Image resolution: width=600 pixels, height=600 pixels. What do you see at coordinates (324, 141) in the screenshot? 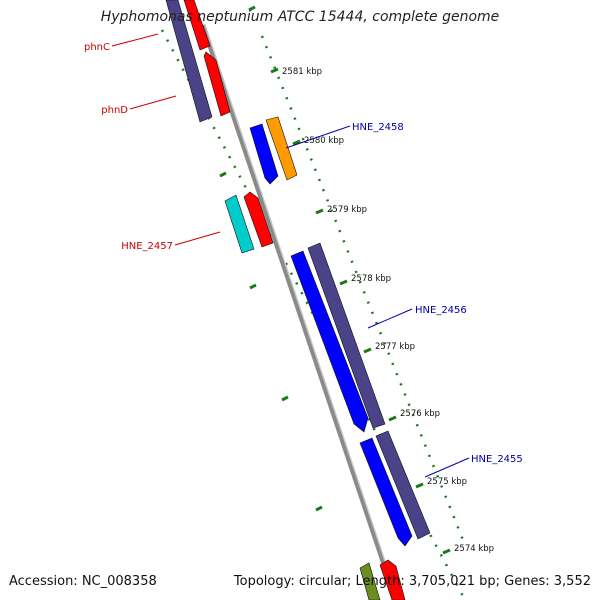
I see `tick-label: 2580 kbp` at bounding box center [324, 141].